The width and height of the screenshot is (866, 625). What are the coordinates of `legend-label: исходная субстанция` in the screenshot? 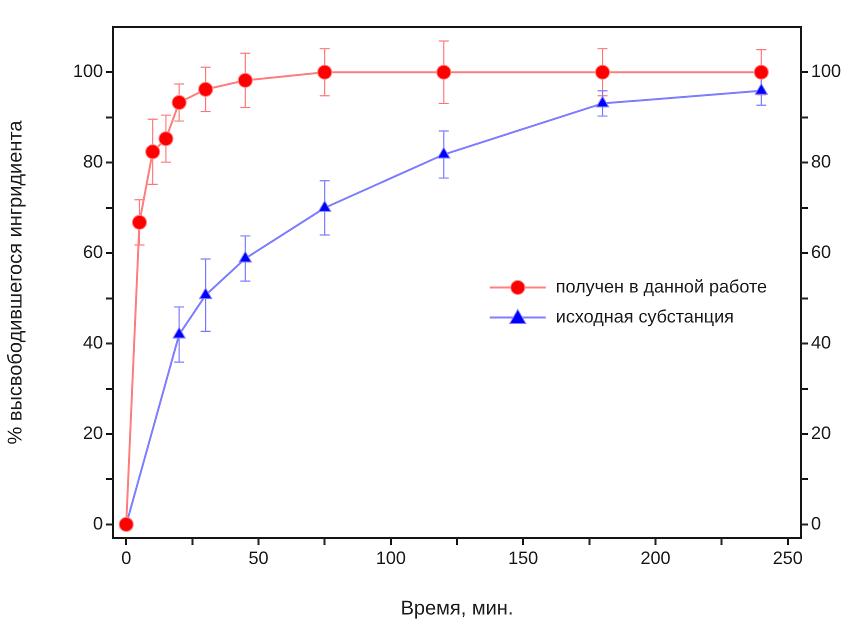 It's located at (645, 316).